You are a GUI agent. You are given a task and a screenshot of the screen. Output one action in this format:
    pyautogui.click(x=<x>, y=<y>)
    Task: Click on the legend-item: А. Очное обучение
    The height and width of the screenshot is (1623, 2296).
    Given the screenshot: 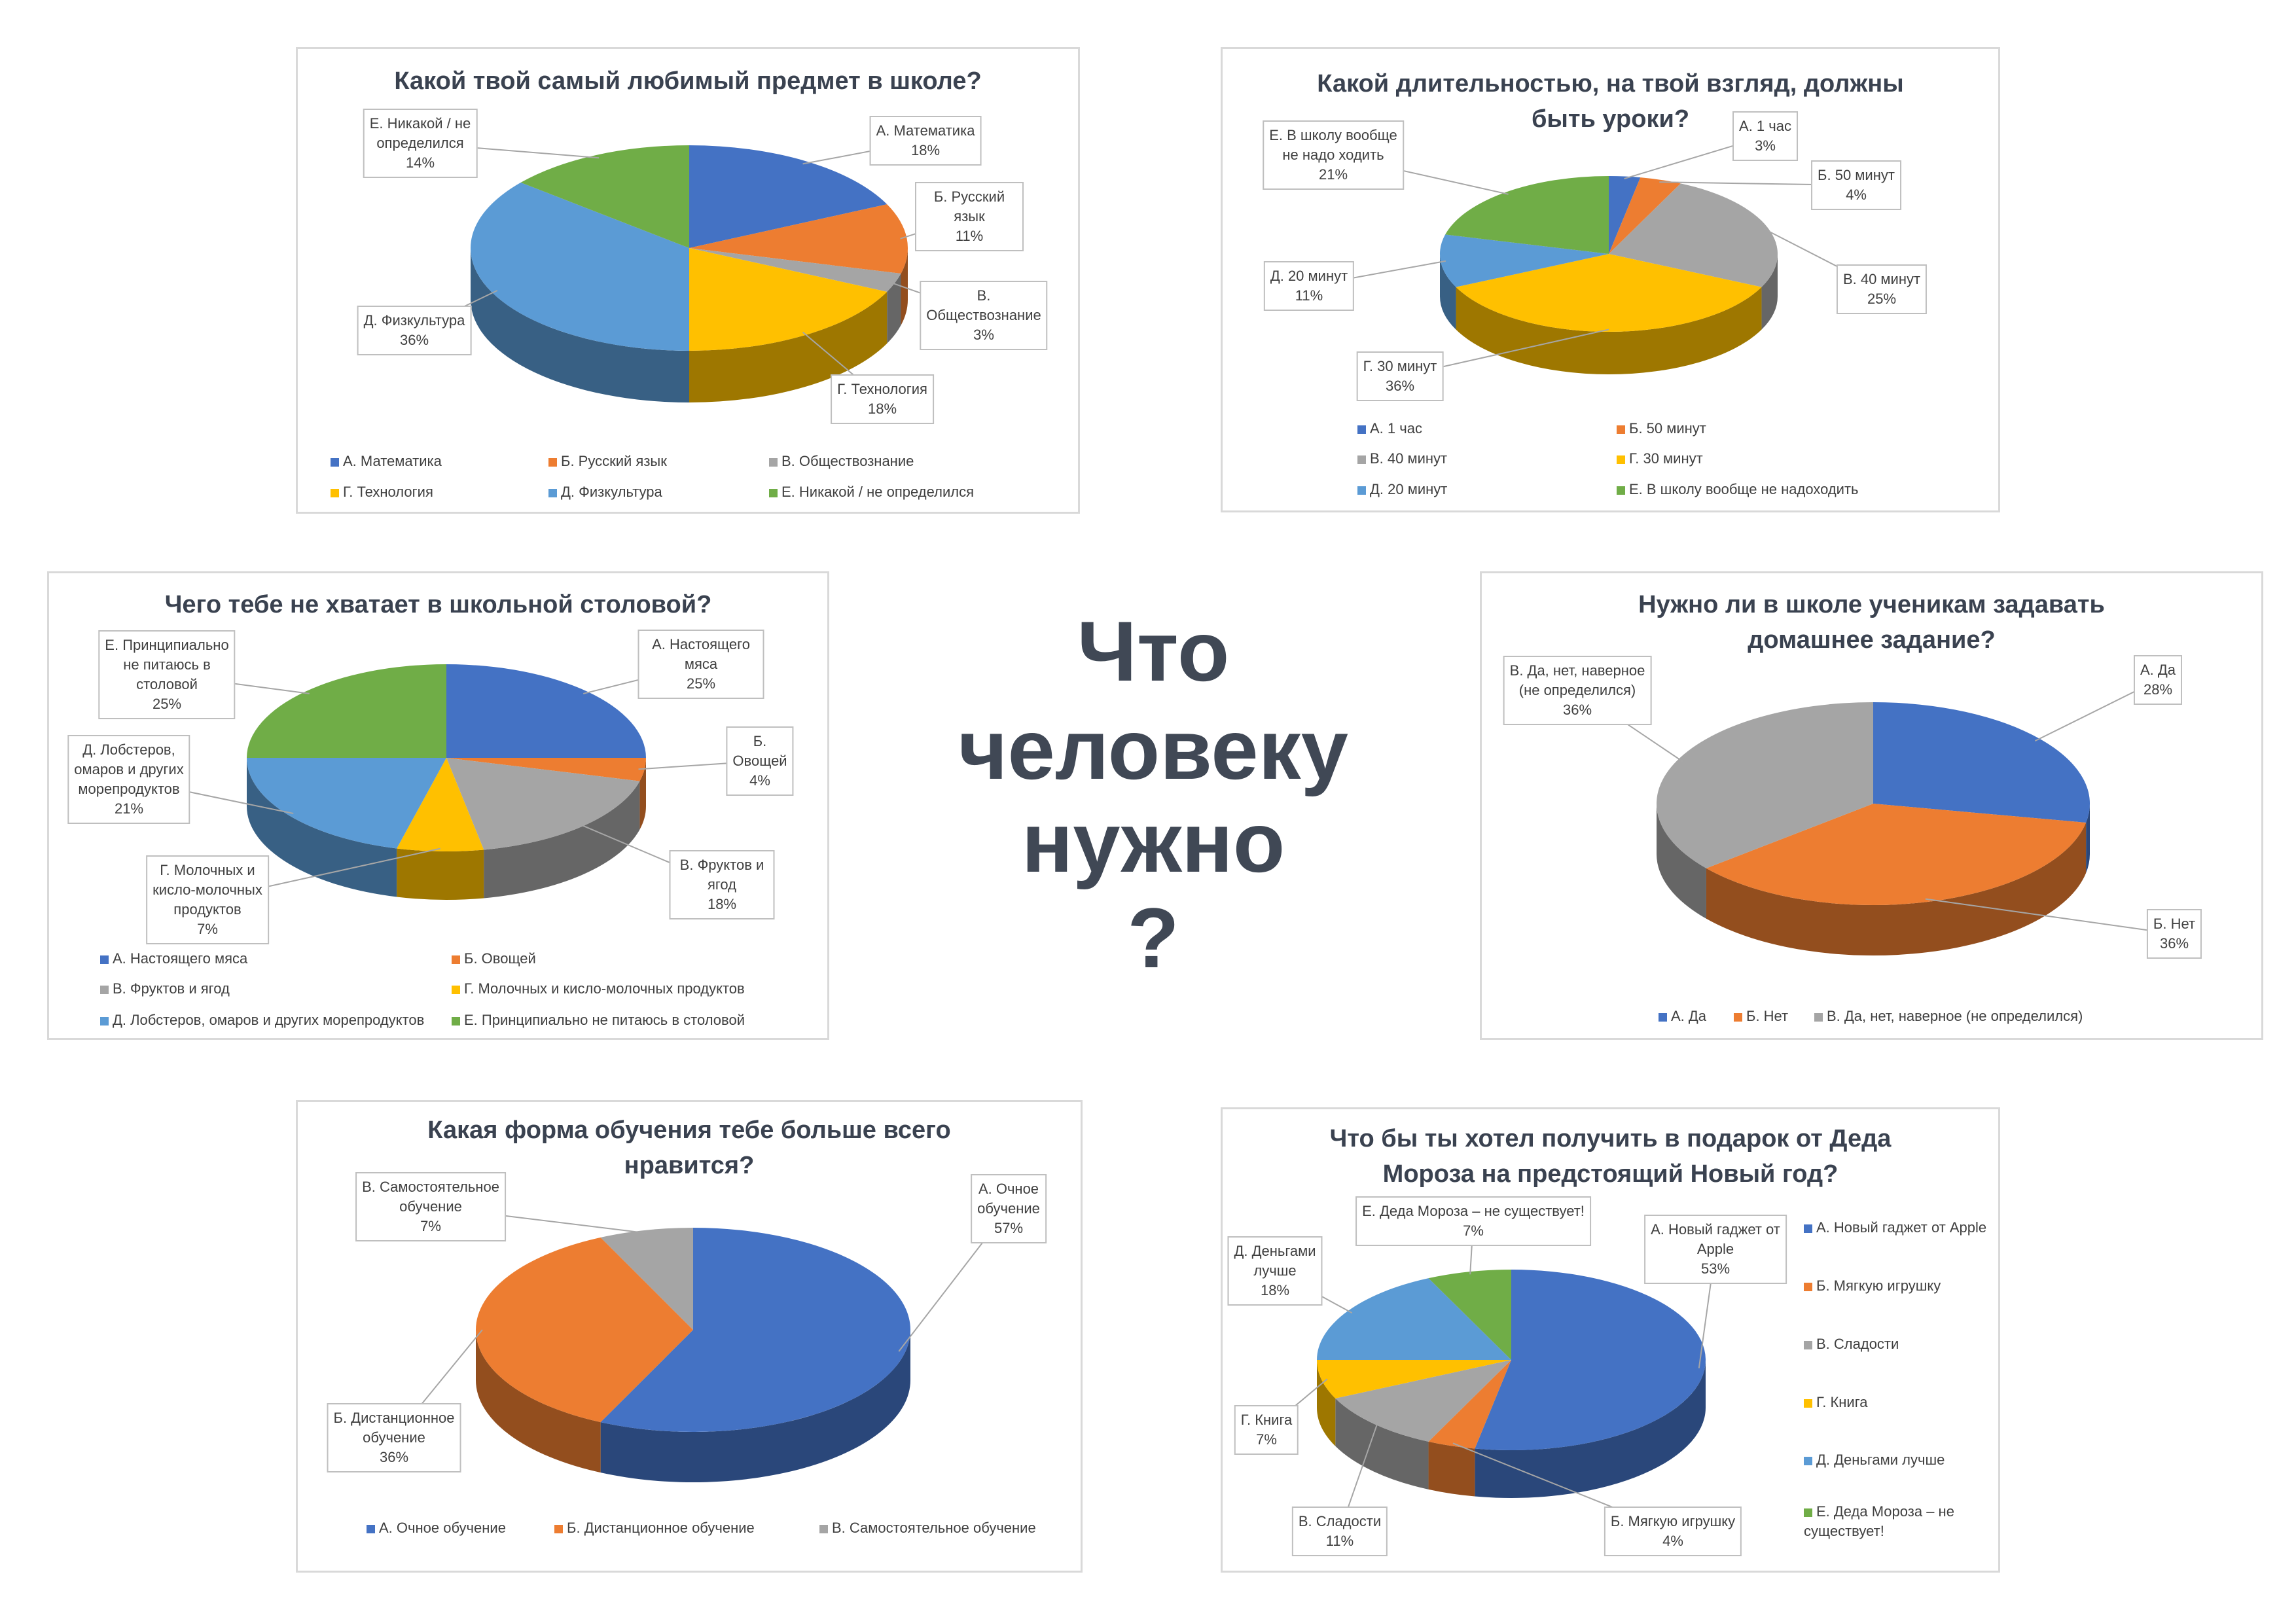 What is the action you would take?
    pyautogui.click(x=436, y=1528)
    